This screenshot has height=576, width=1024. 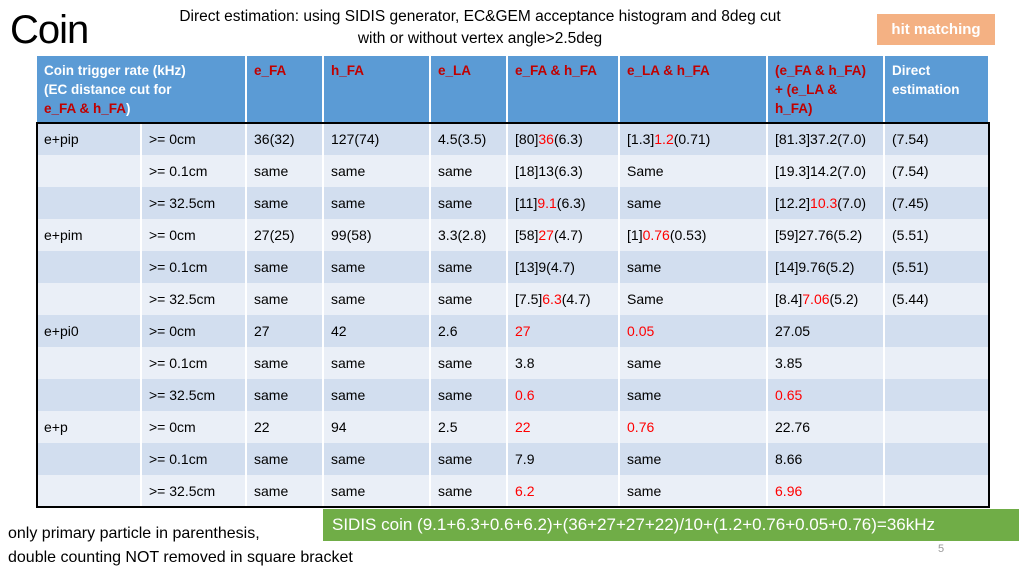 What do you see at coordinates (826, 459) in the screenshot?
I see `cell-combined: 8.66` at bounding box center [826, 459].